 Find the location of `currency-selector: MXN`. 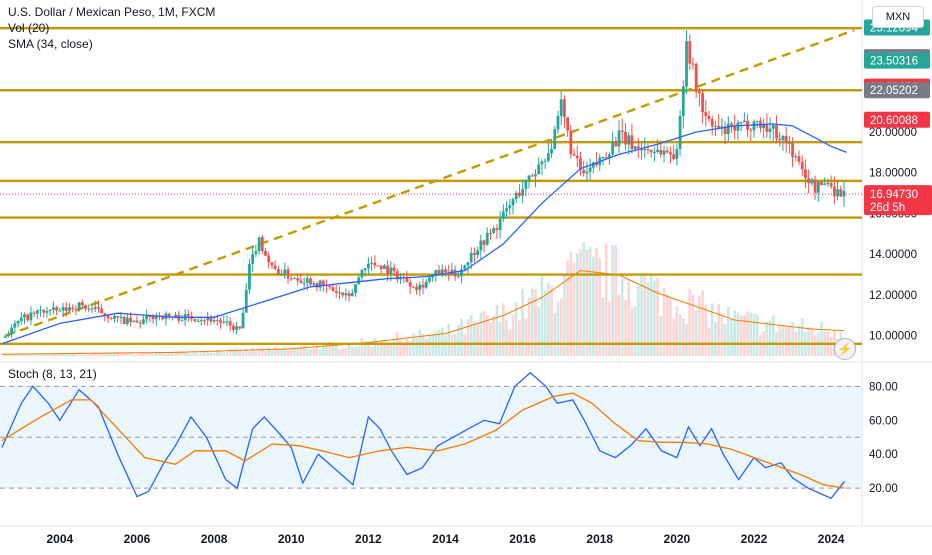

currency-selector: MXN is located at coordinates (898, 17).